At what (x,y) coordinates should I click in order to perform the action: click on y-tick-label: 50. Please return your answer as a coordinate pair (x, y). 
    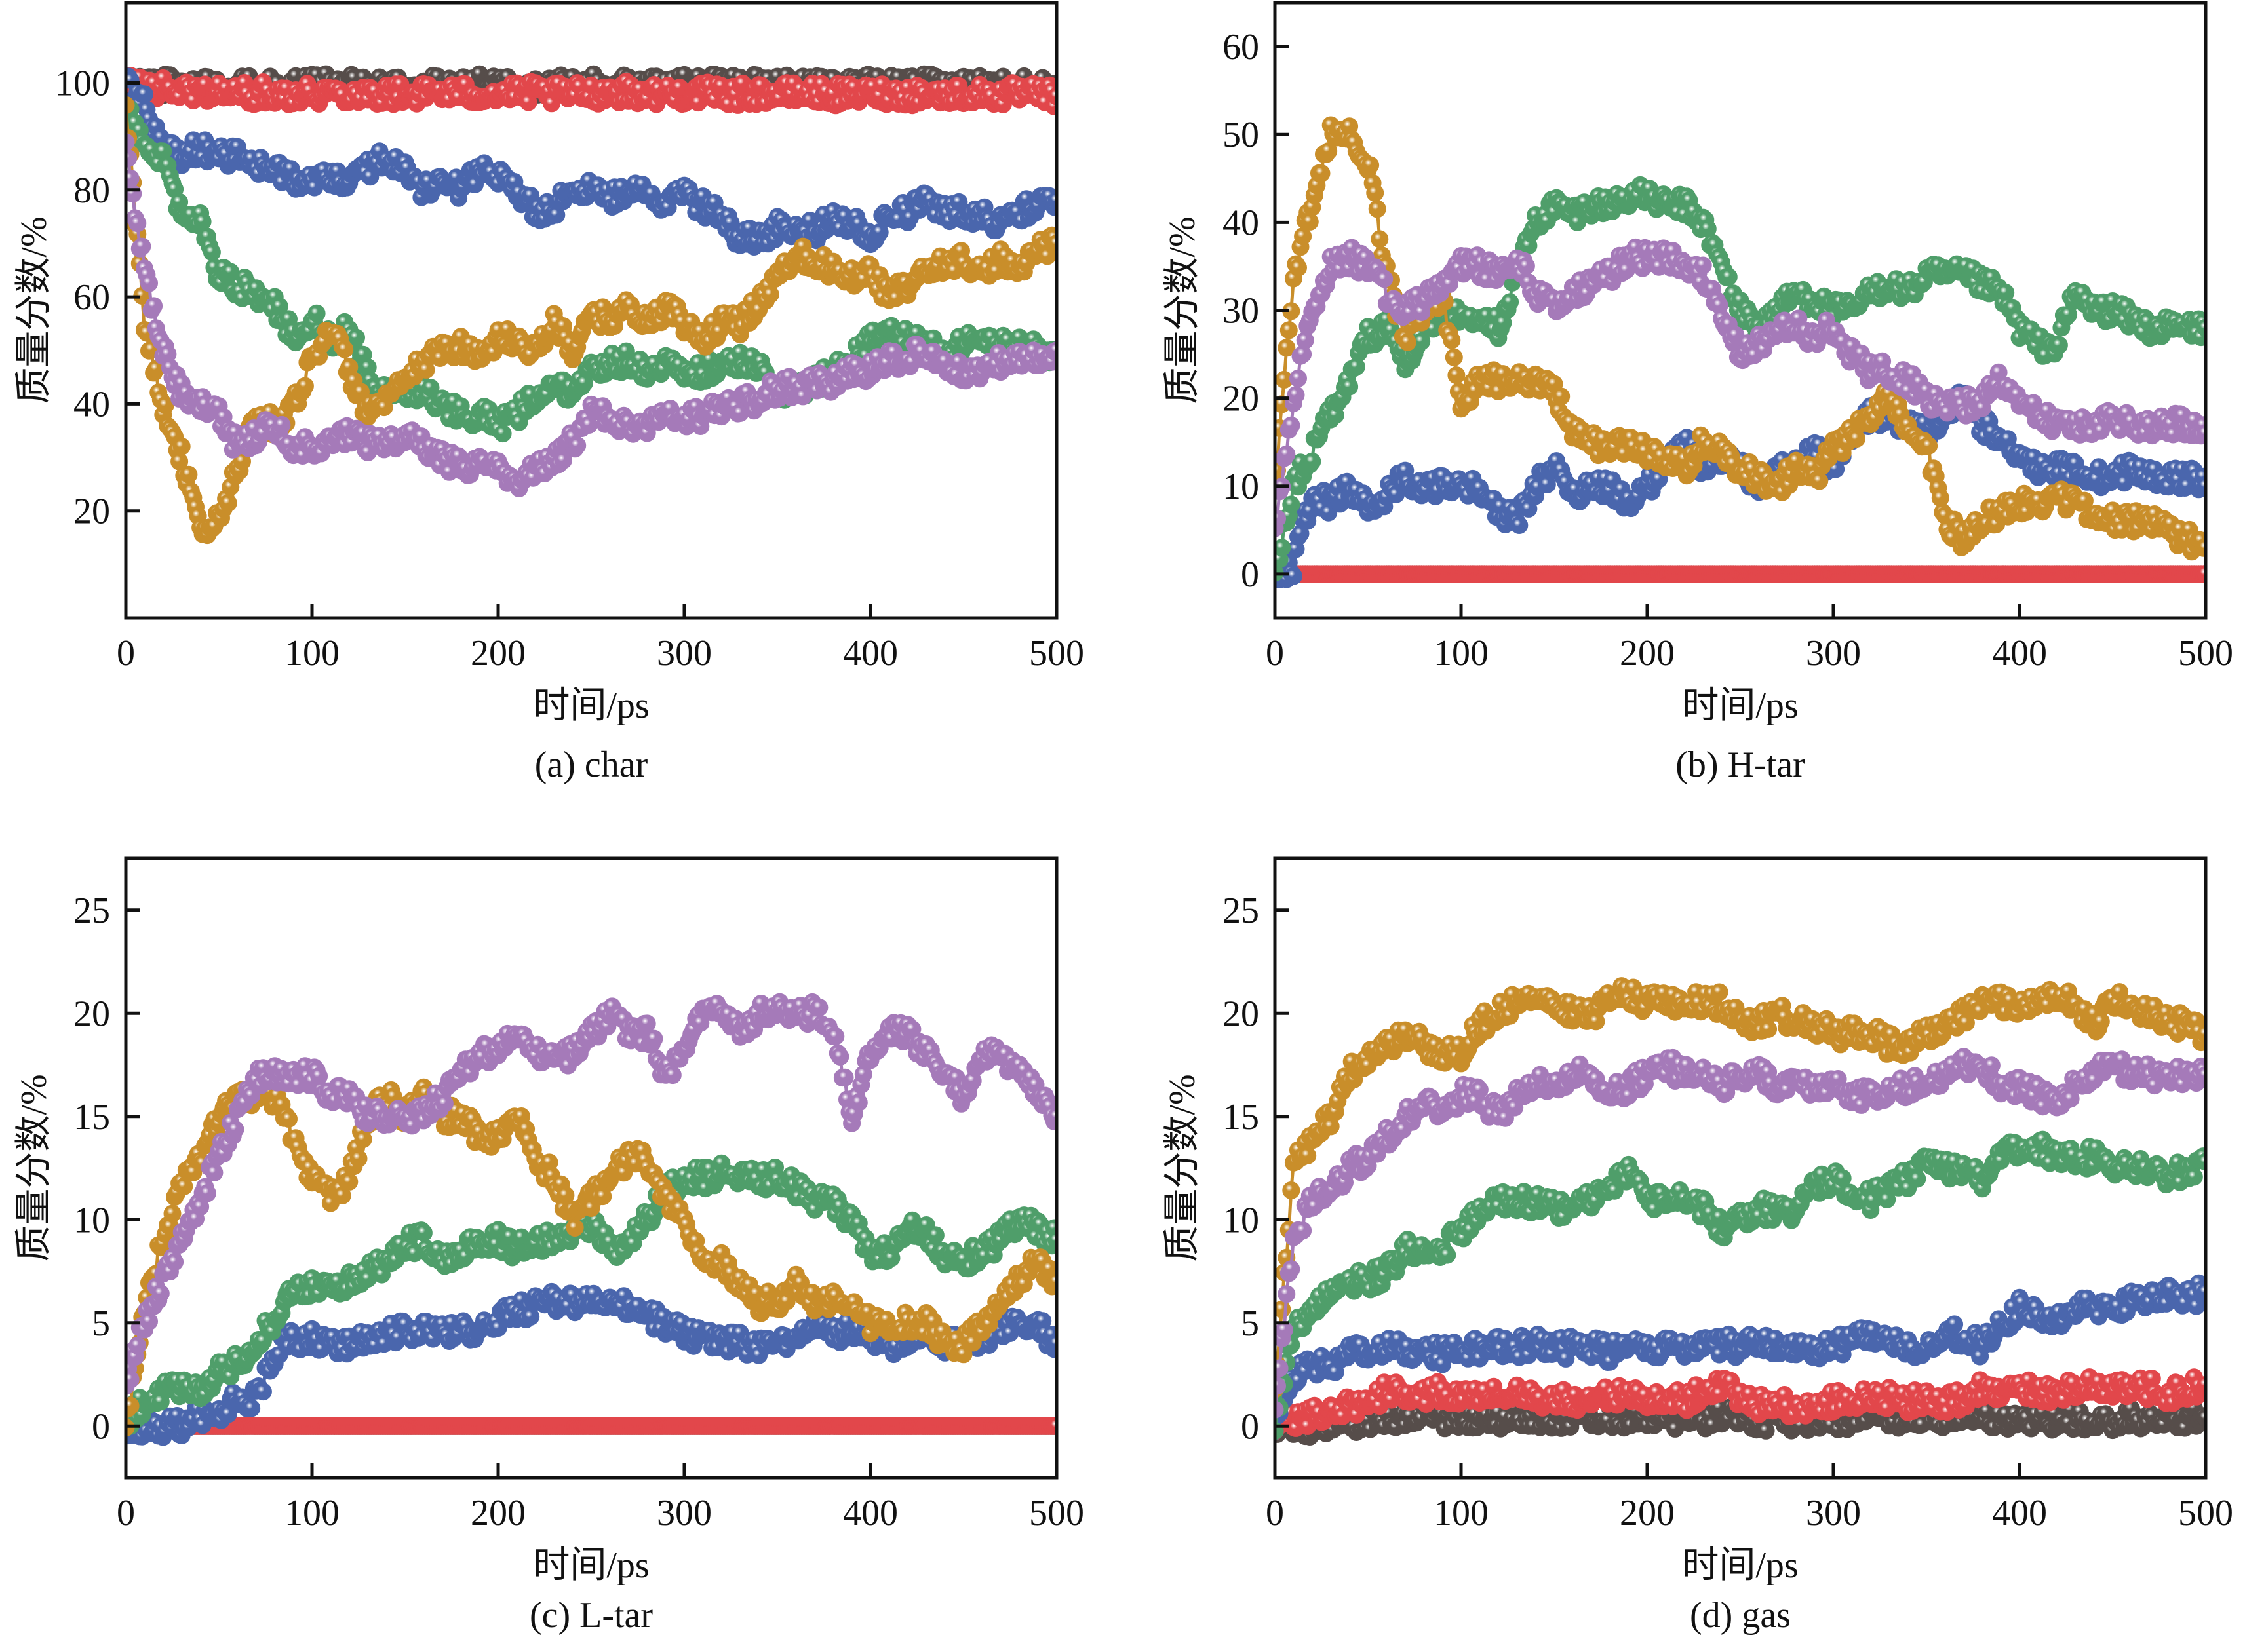
    Looking at the image, I should click on (1240, 135).